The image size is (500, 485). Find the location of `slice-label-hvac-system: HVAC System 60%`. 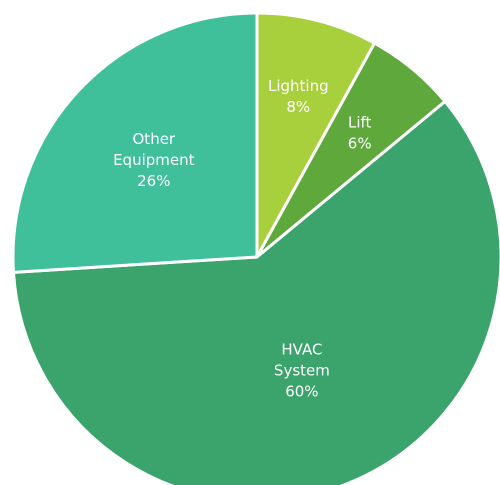

slice-label-hvac-system: HVAC System 60% is located at coordinates (302, 370).